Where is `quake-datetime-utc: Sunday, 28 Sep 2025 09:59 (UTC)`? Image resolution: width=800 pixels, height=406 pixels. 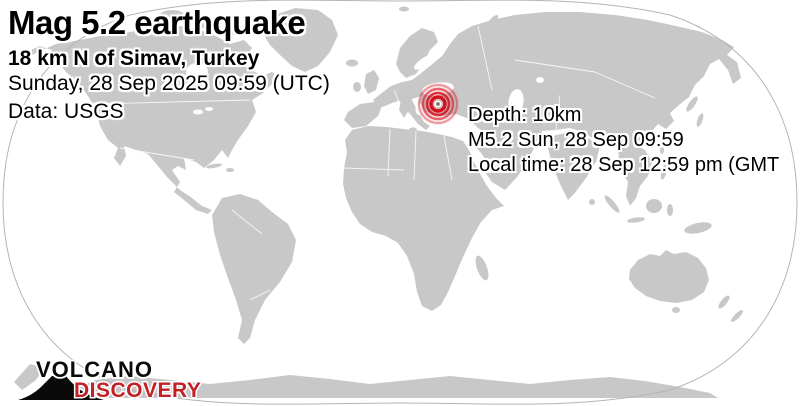
quake-datetime-utc: Sunday, 28 Sep 2025 09:59 (UTC) is located at coordinates (169, 83).